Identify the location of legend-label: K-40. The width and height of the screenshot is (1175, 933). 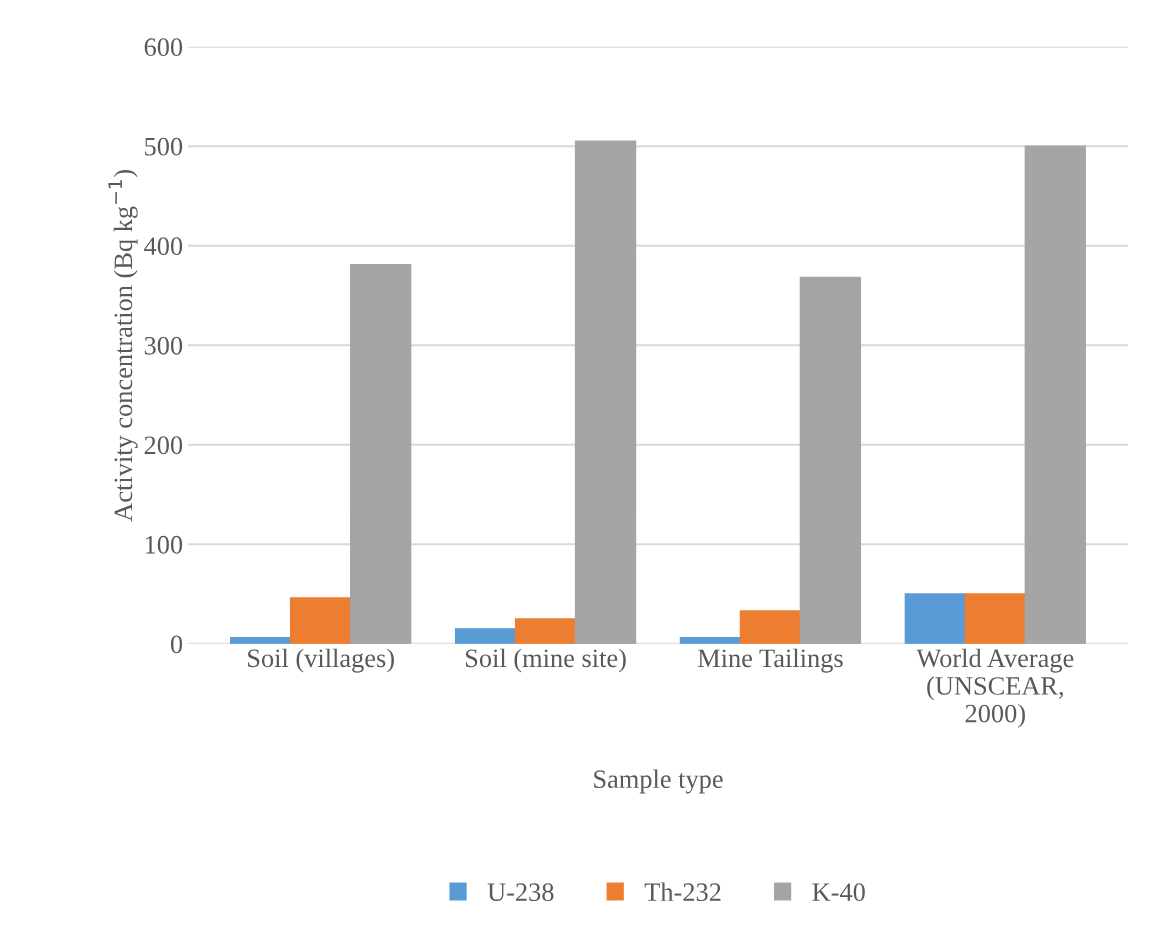
(838, 892).